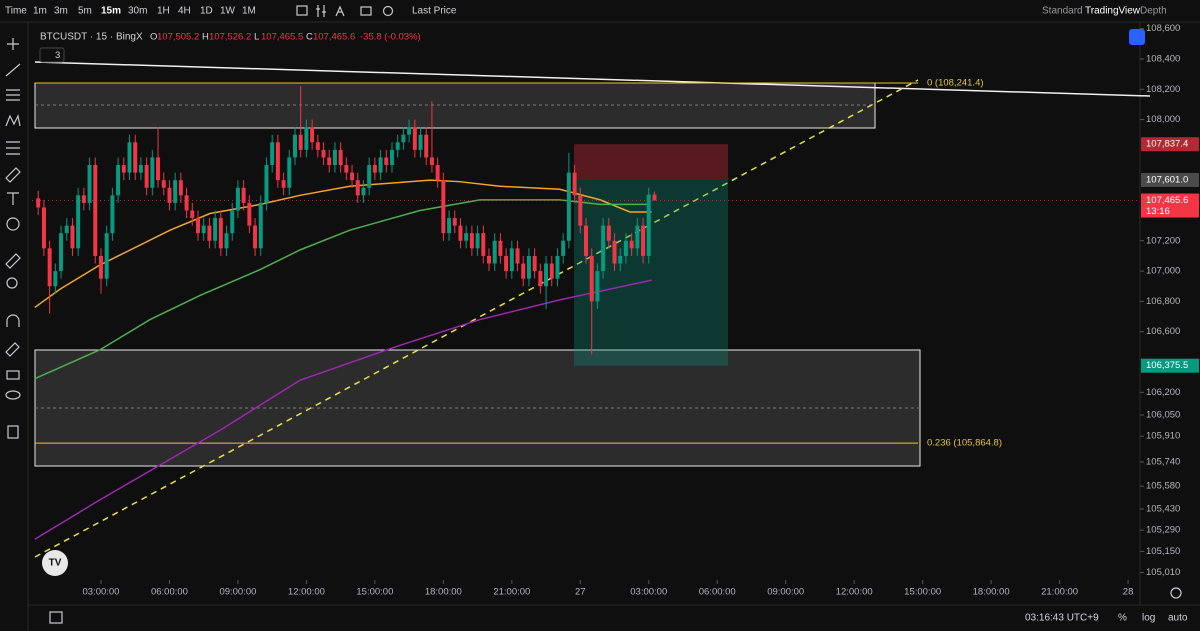 This screenshot has width=1200, height=631. I want to click on time-button: Time, so click(16, 11).